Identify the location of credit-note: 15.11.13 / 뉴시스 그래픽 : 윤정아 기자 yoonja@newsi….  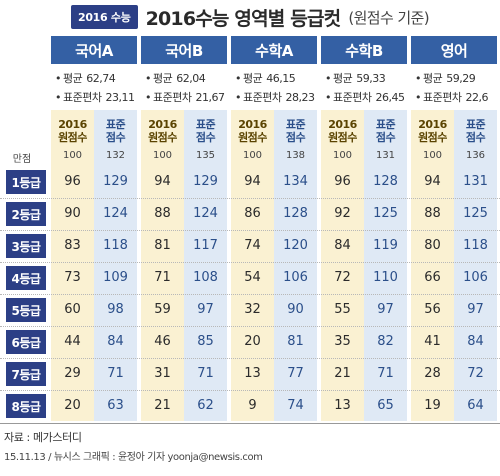
(133, 457).